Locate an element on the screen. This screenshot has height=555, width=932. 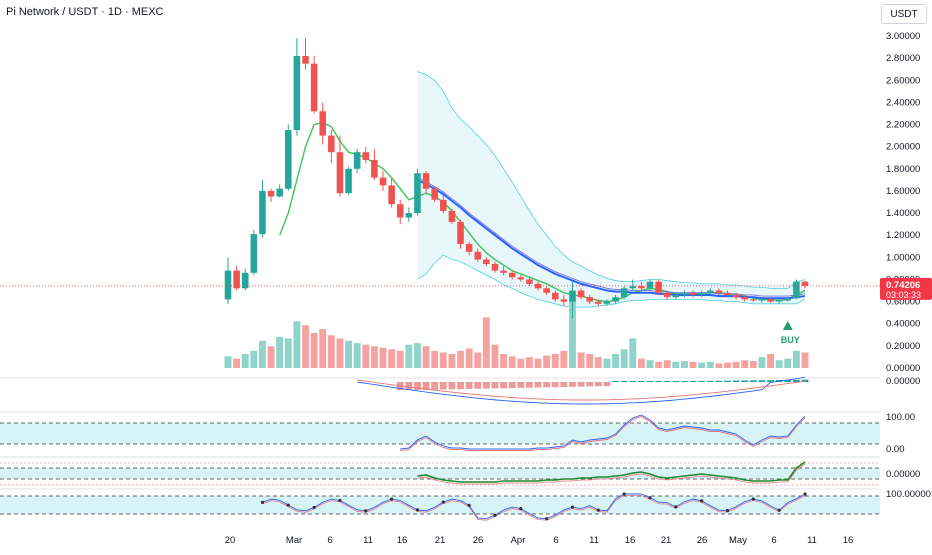
date-axis-label: Mar is located at coordinates (294, 540).